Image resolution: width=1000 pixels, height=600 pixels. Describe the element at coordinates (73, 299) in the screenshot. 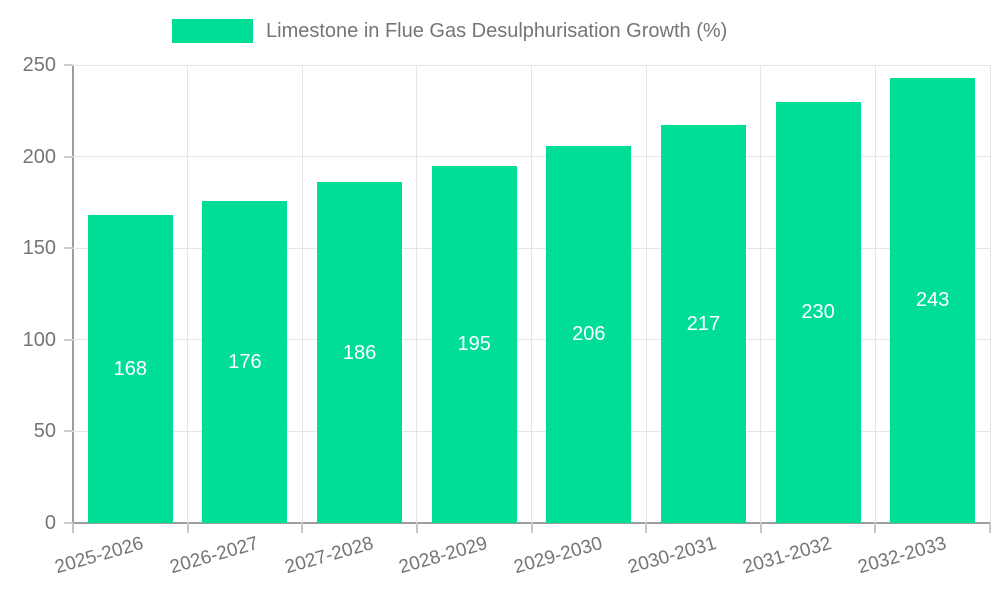

I see `y-axis-line` at that location.